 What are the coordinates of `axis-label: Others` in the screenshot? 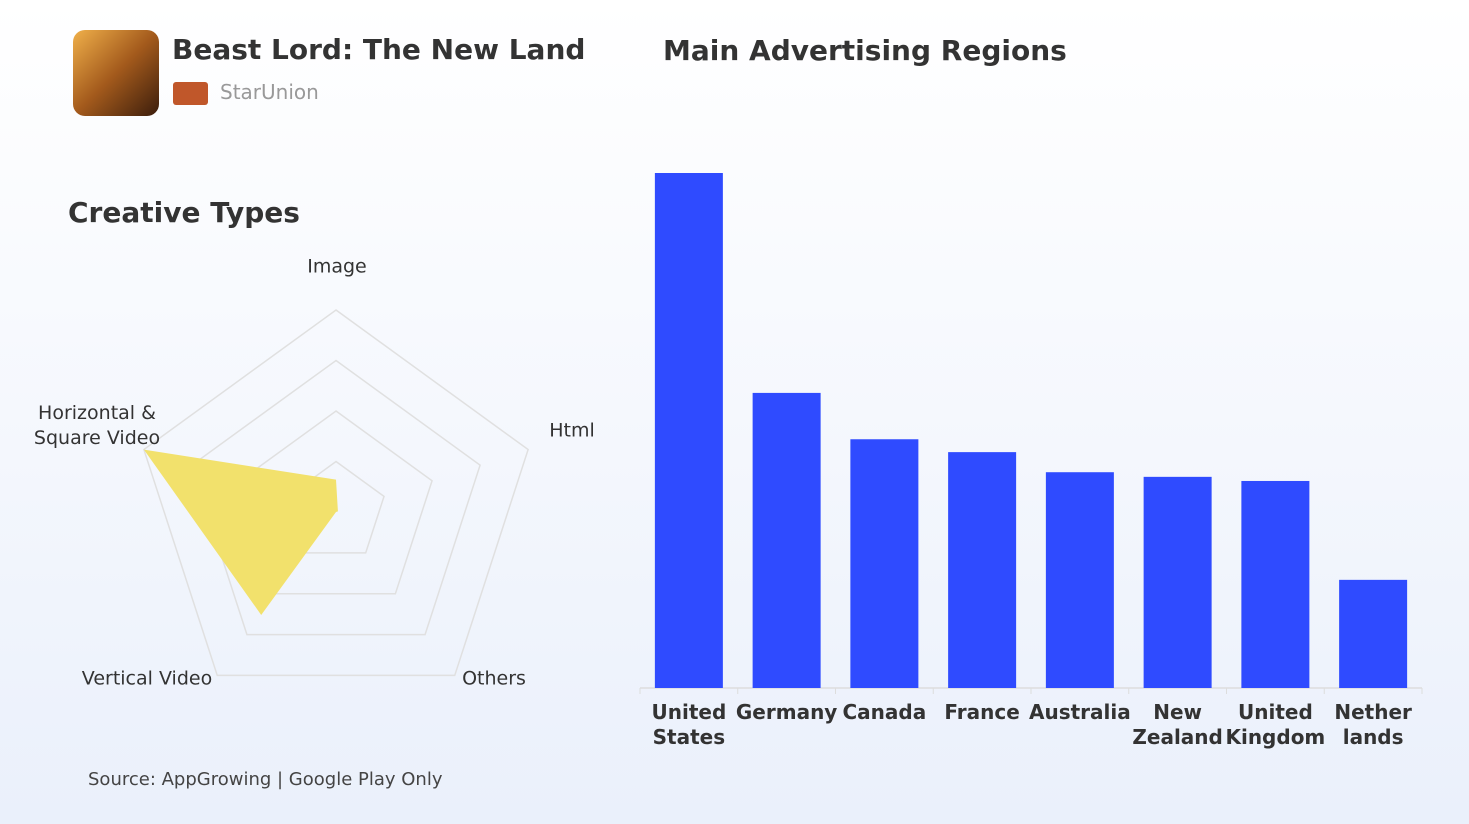 It's located at (494, 678).